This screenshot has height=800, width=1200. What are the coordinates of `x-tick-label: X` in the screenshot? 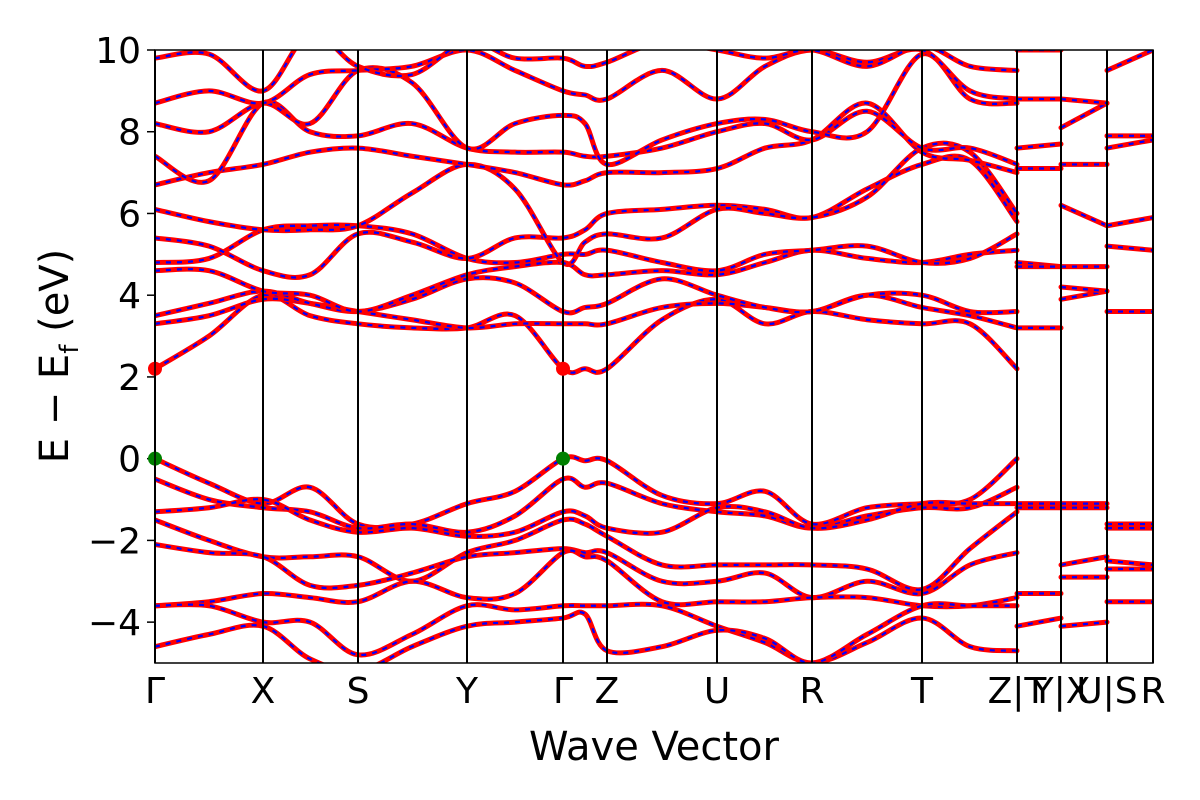 It's located at (263, 691).